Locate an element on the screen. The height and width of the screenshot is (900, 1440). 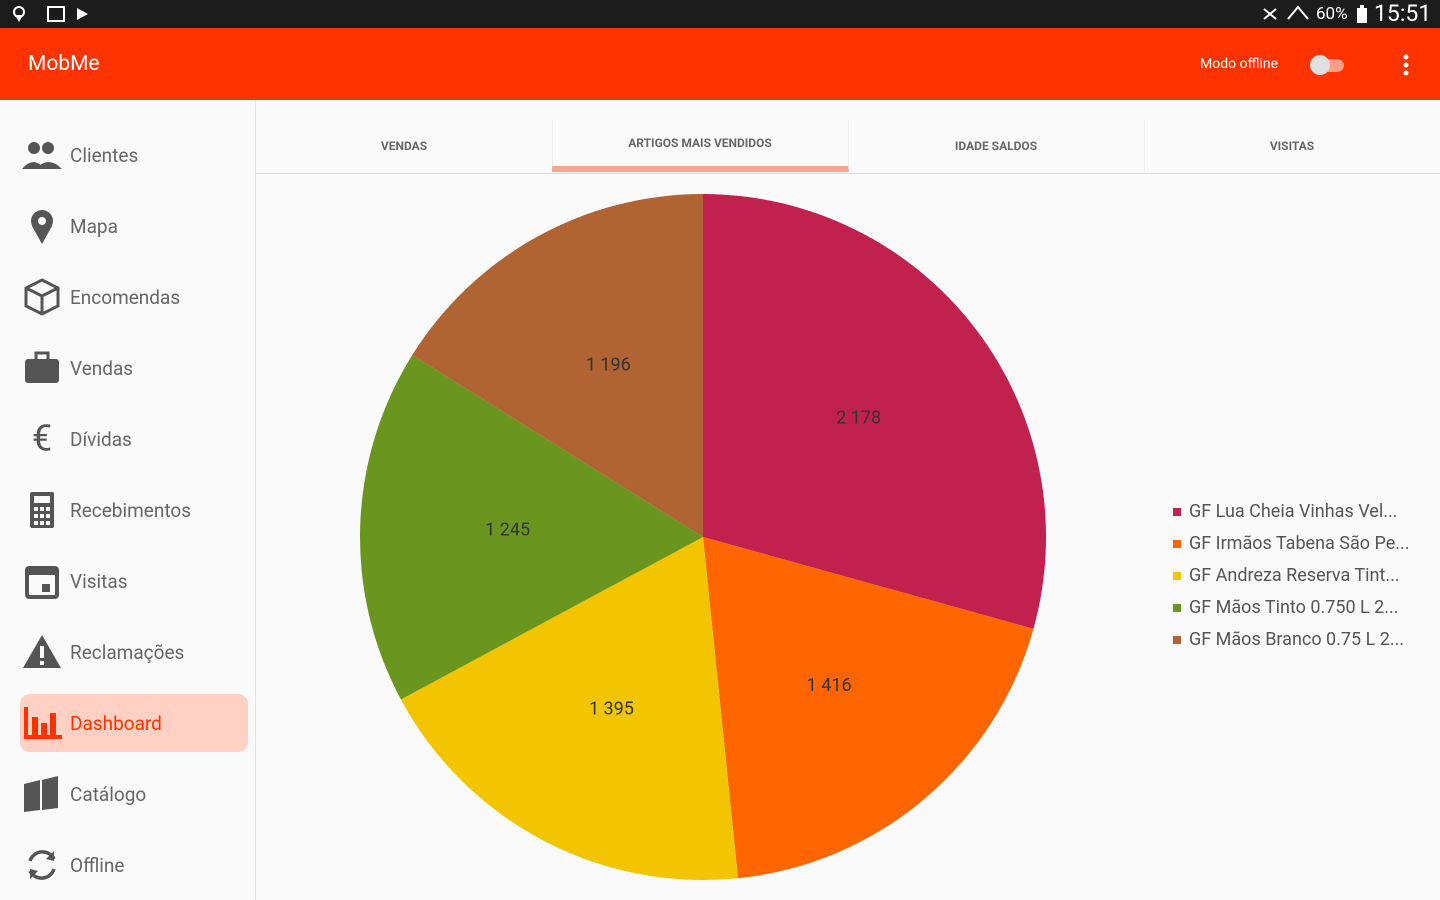
slice-label: 1 416 is located at coordinates (829, 685).